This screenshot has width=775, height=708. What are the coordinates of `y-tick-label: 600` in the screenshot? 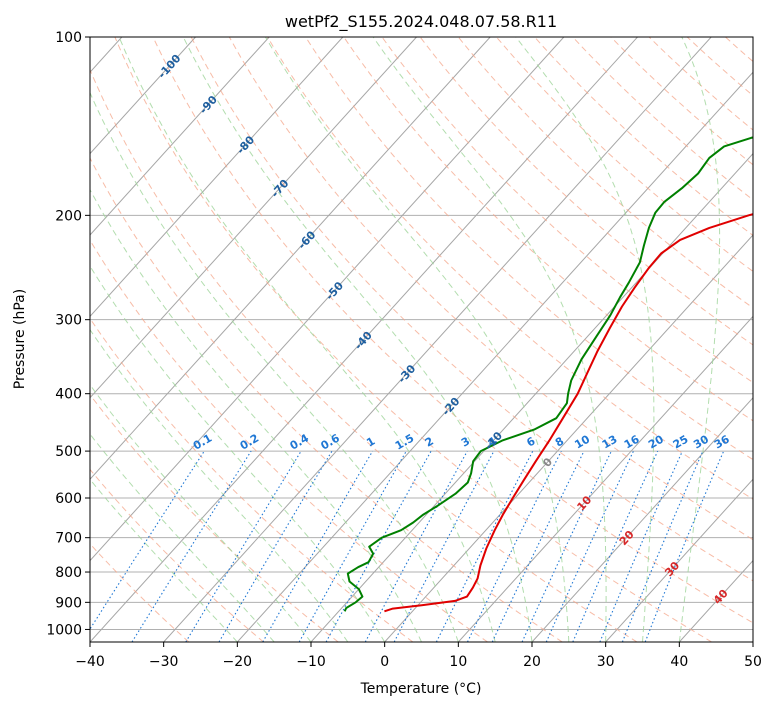 It's located at (68, 499).